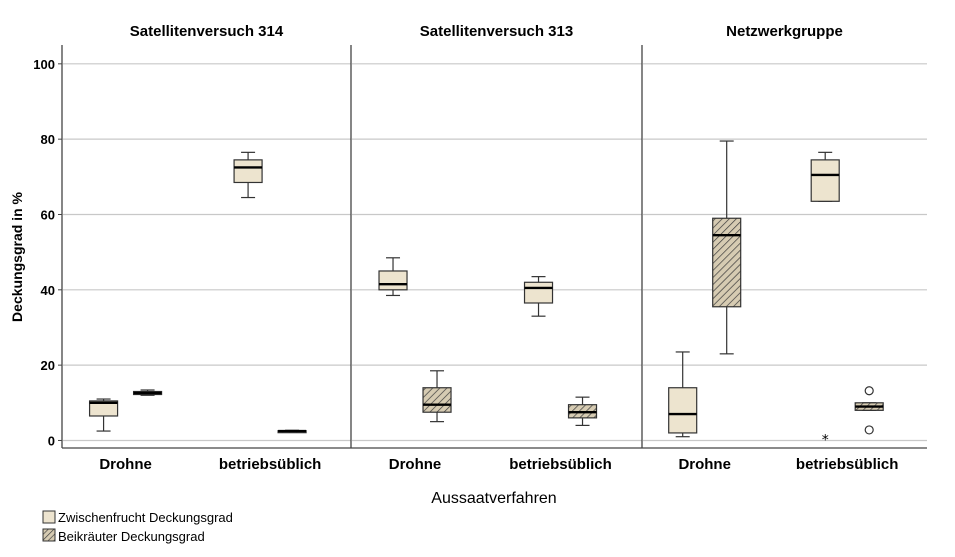 The height and width of the screenshot is (557, 955). What do you see at coordinates (207, 31) in the screenshot?
I see `panel-title: Satellitenversuch 314` at bounding box center [207, 31].